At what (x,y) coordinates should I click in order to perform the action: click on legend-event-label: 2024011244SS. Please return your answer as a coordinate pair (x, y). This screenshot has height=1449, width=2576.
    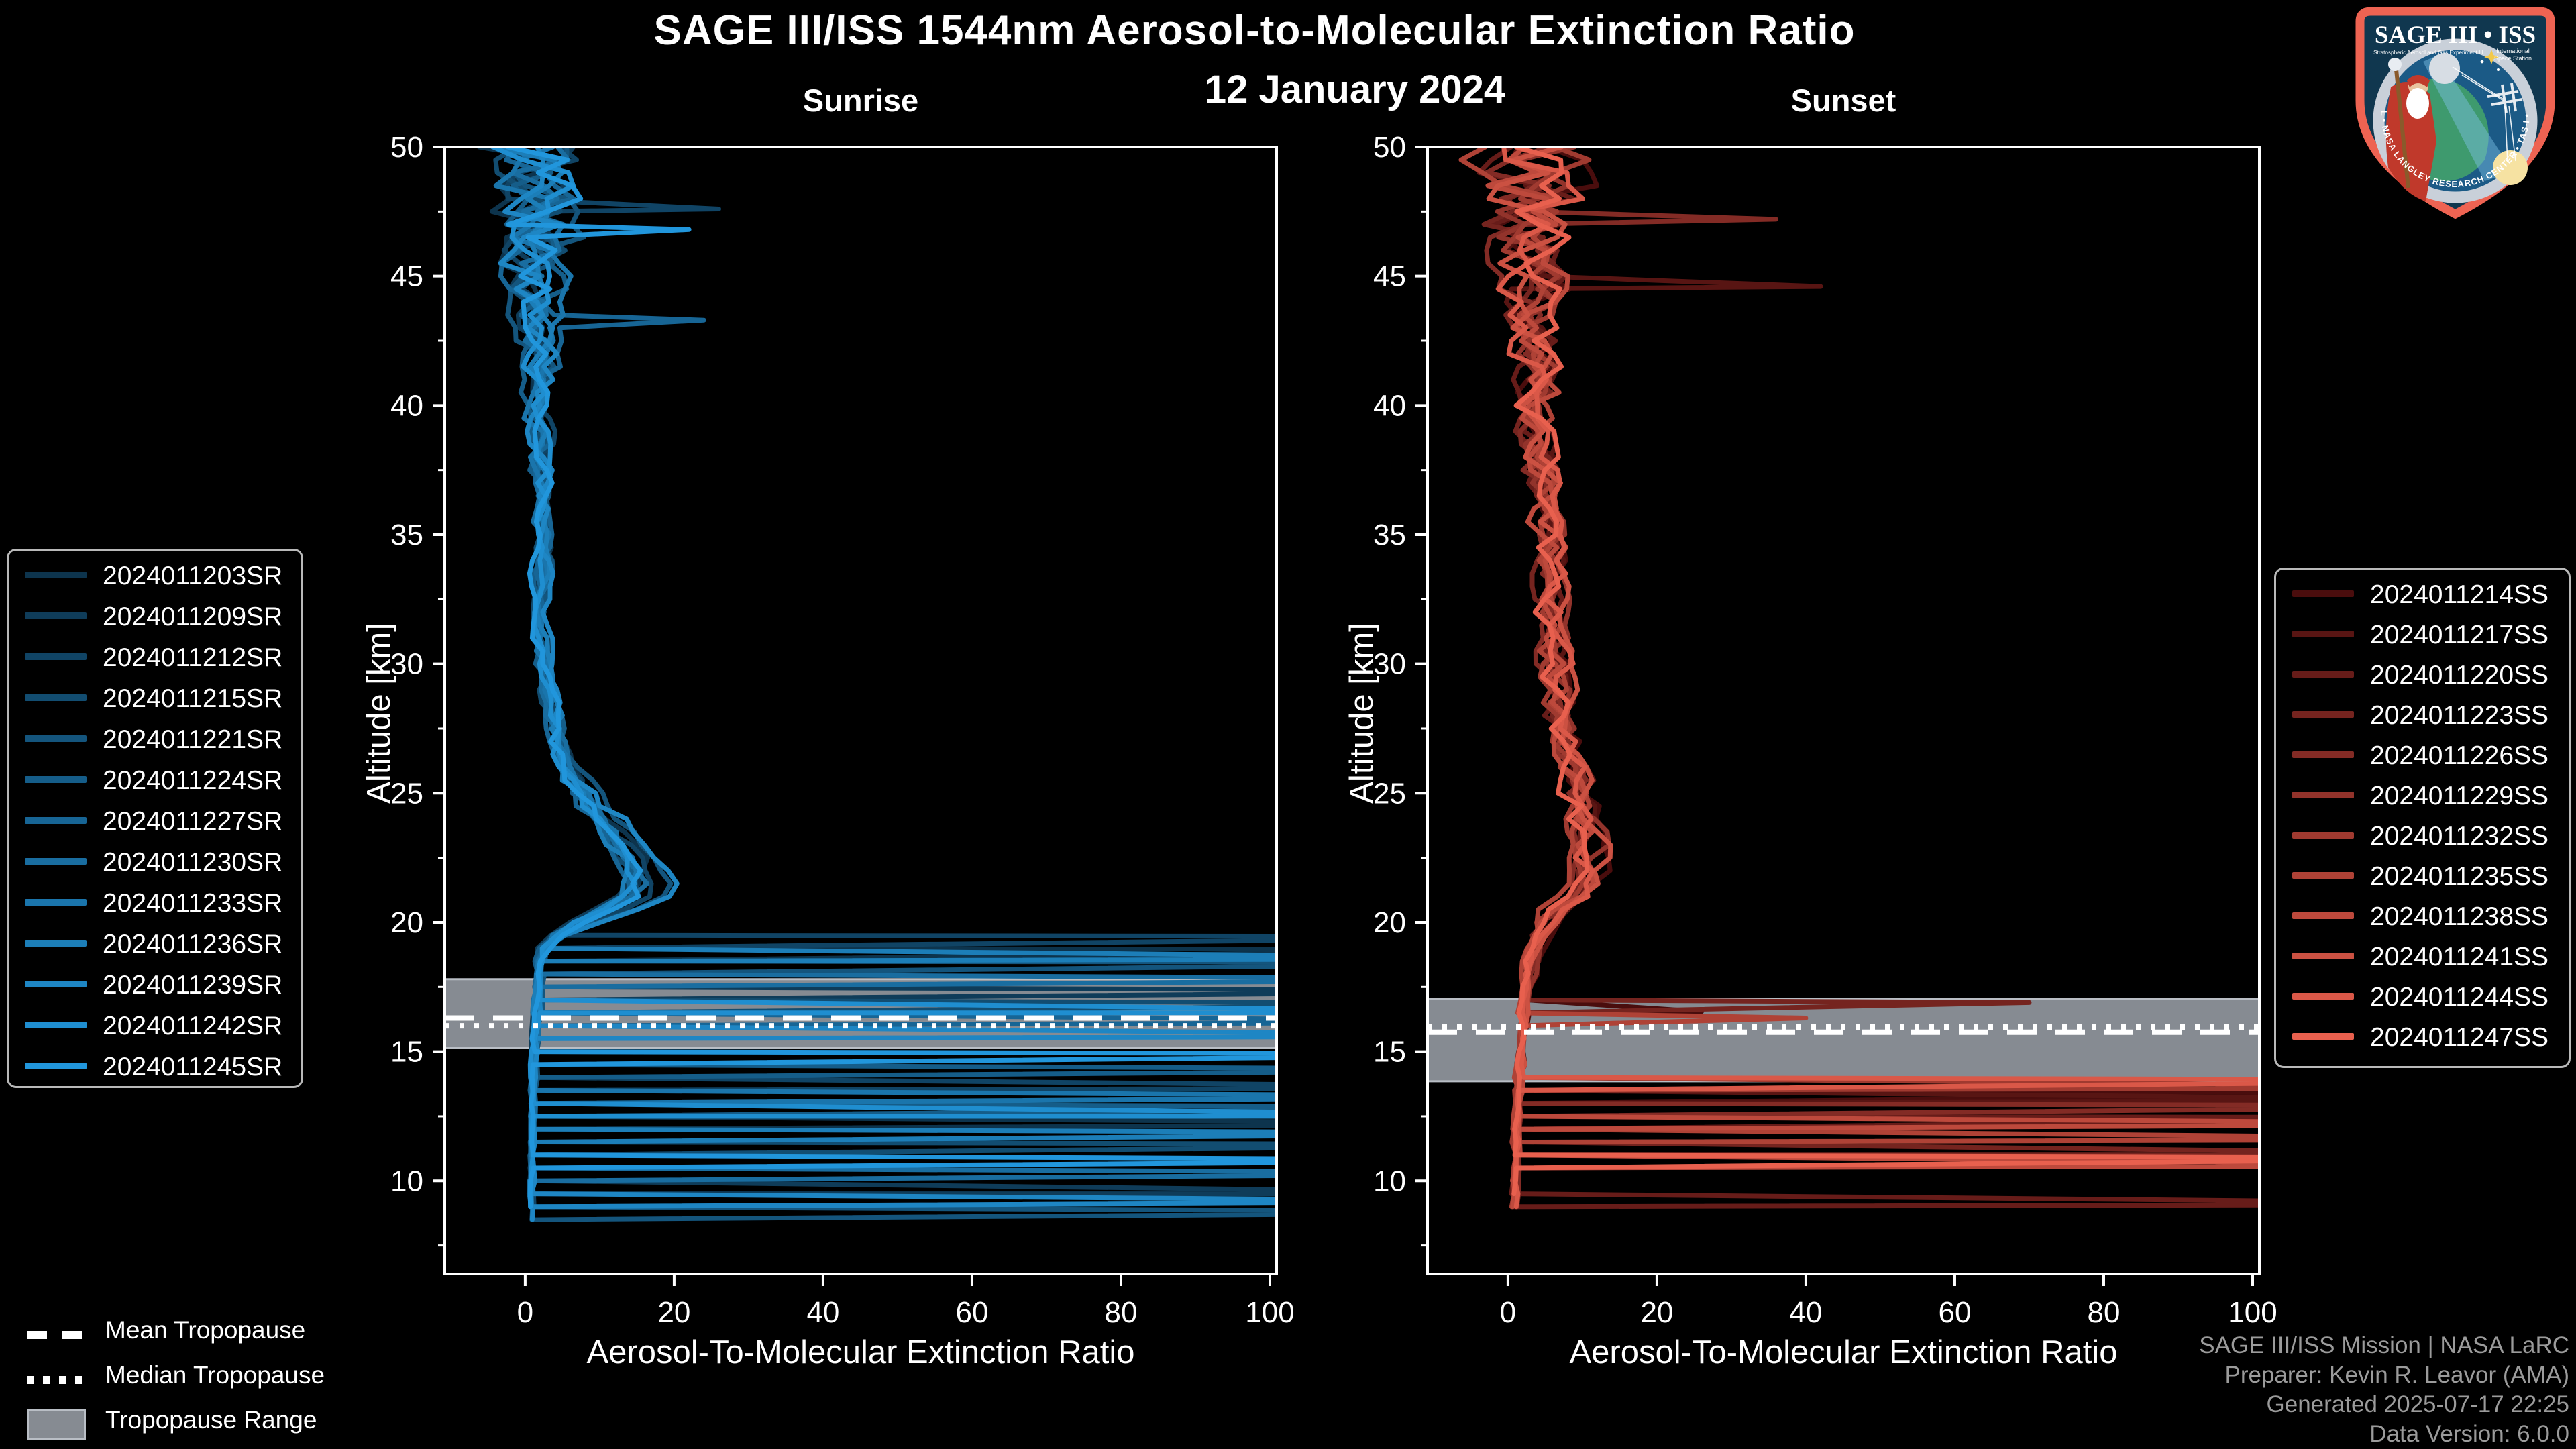
    Looking at the image, I should click on (2459, 997).